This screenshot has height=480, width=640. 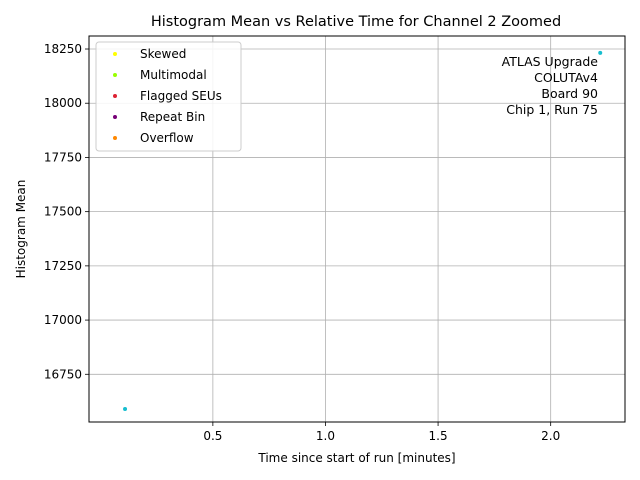 I want to click on y-tick-label: 18250, so click(x=63, y=49).